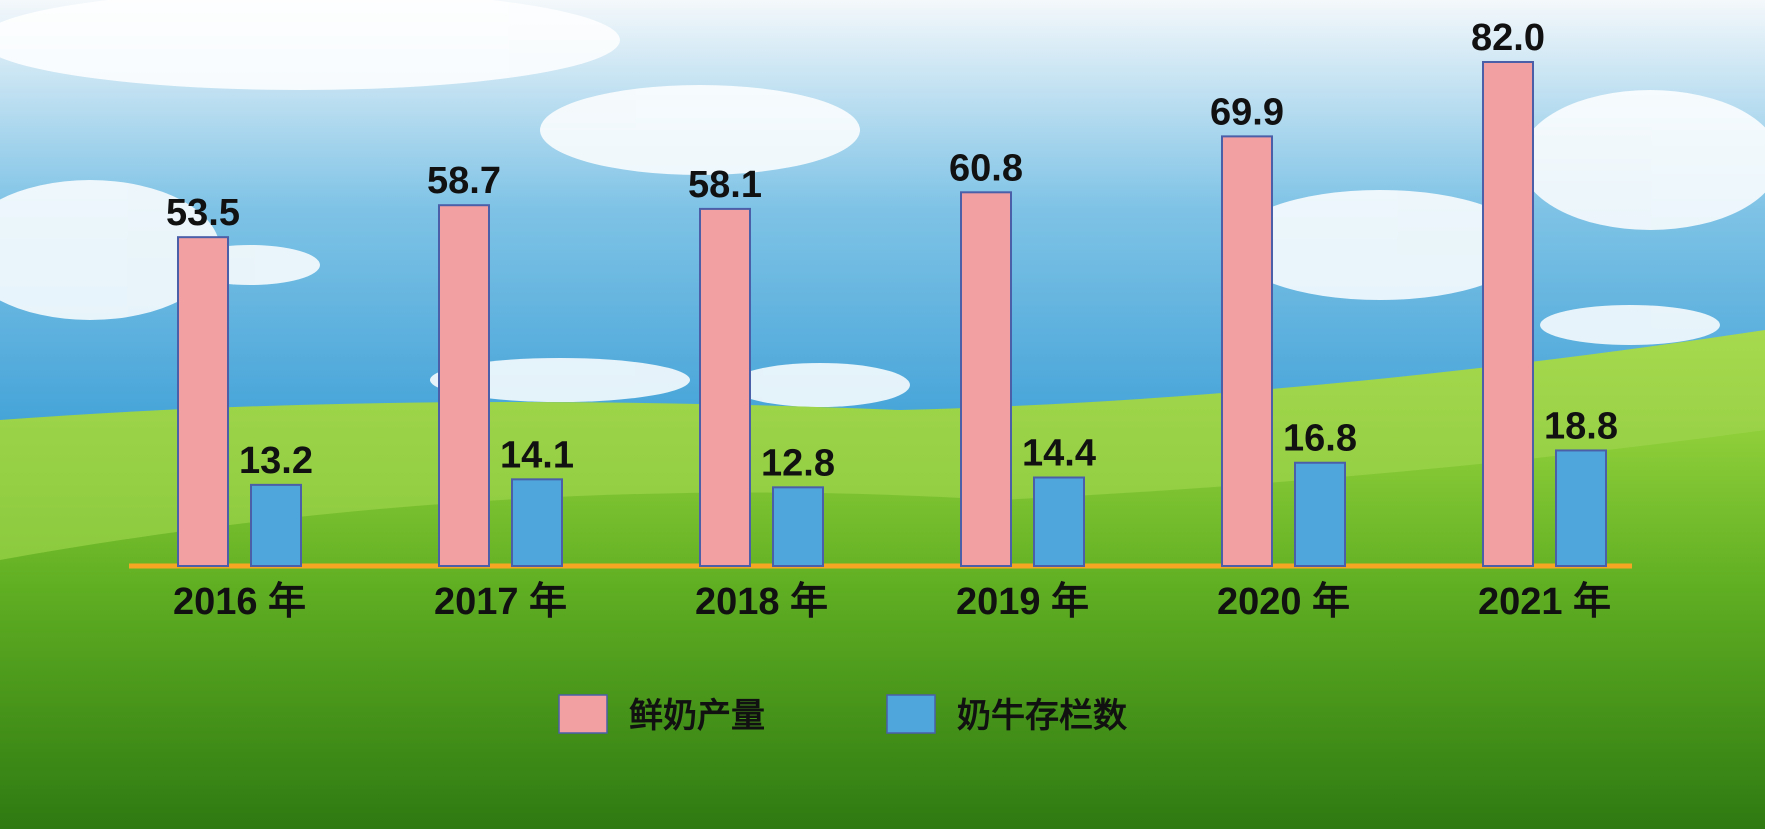  What do you see at coordinates (1508, 38) in the screenshot?
I see `value-label: 82.0` at bounding box center [1508, 38].